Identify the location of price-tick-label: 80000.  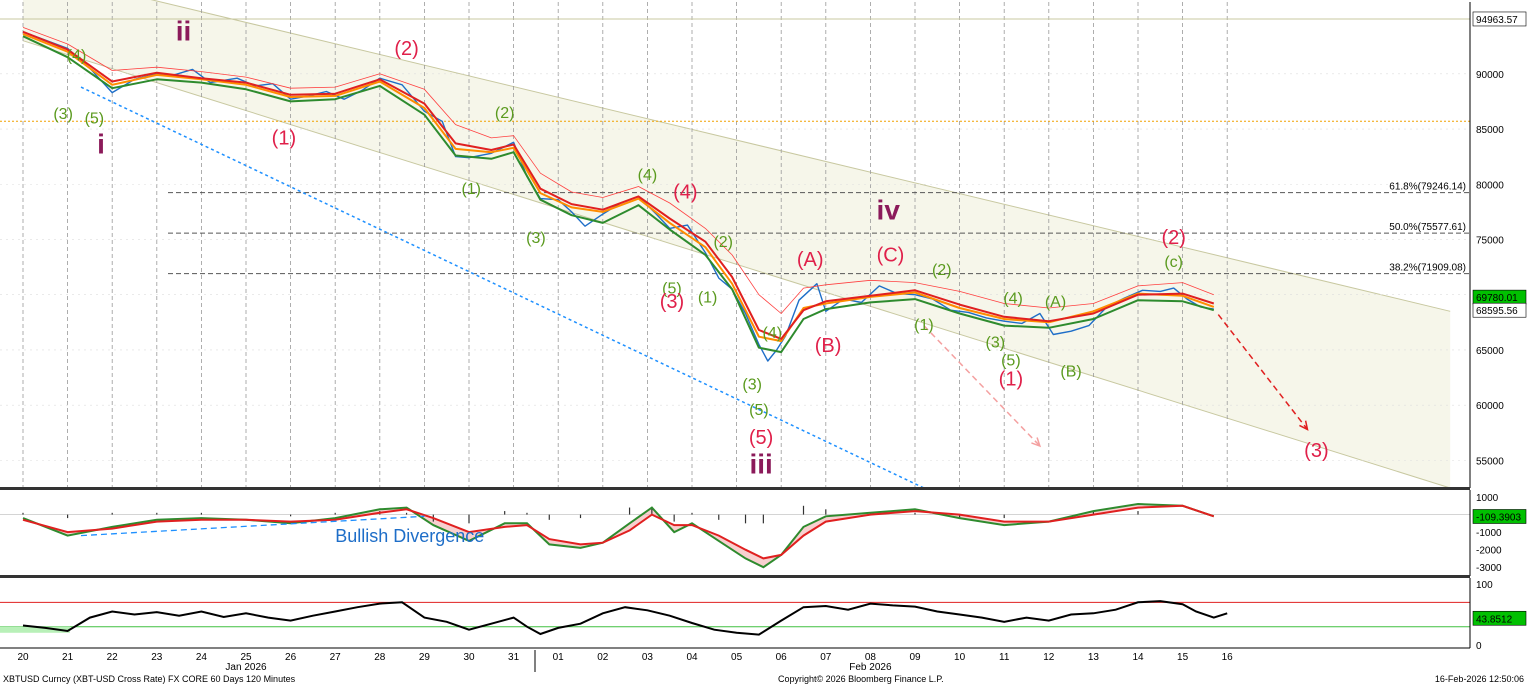
(1490, 185).